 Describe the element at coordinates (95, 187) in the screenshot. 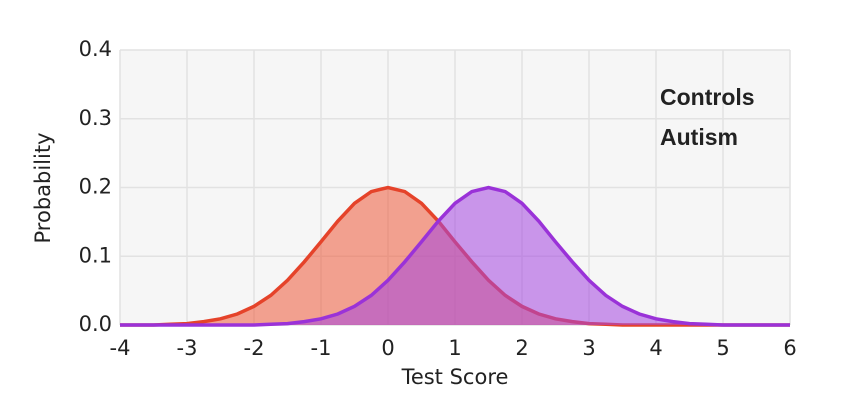

I see `y-tick-label: 0.2` at that location.